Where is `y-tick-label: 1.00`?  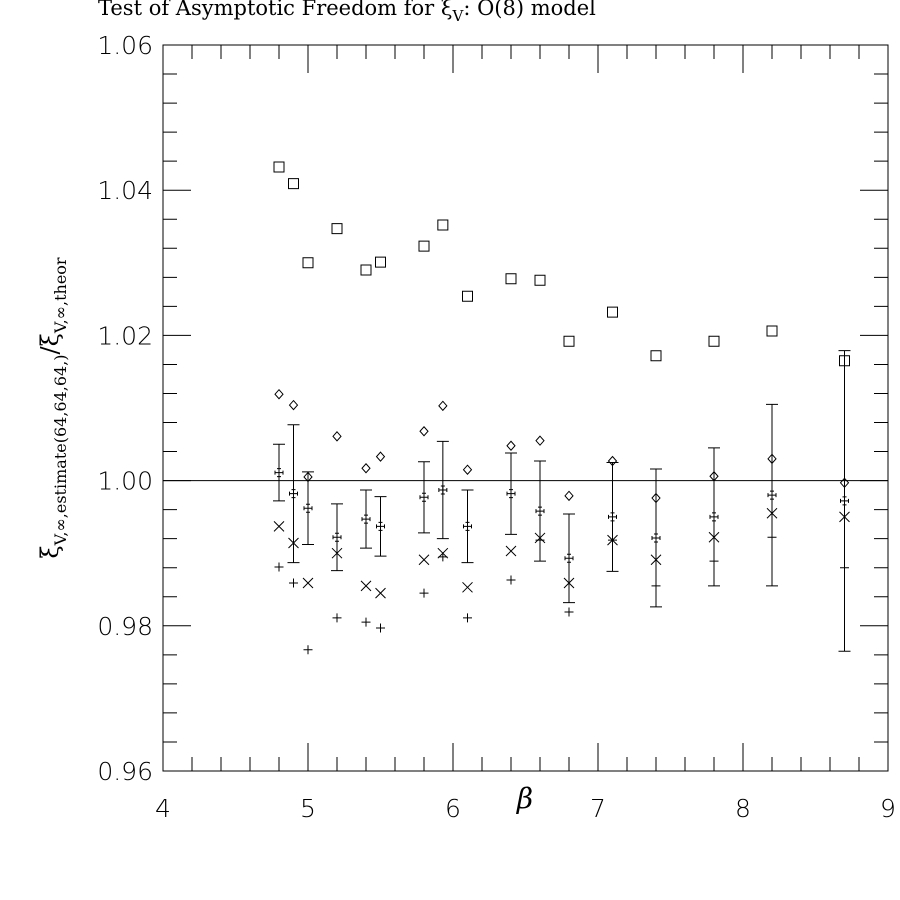
y-tick-label: 1.00 is located at coordinates (125, 481).